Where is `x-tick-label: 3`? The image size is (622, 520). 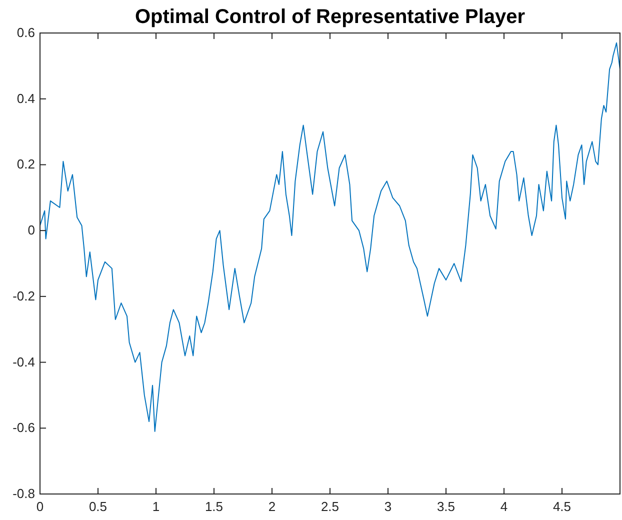 x-tick-label: 3 is located at coordinates (388, 506).